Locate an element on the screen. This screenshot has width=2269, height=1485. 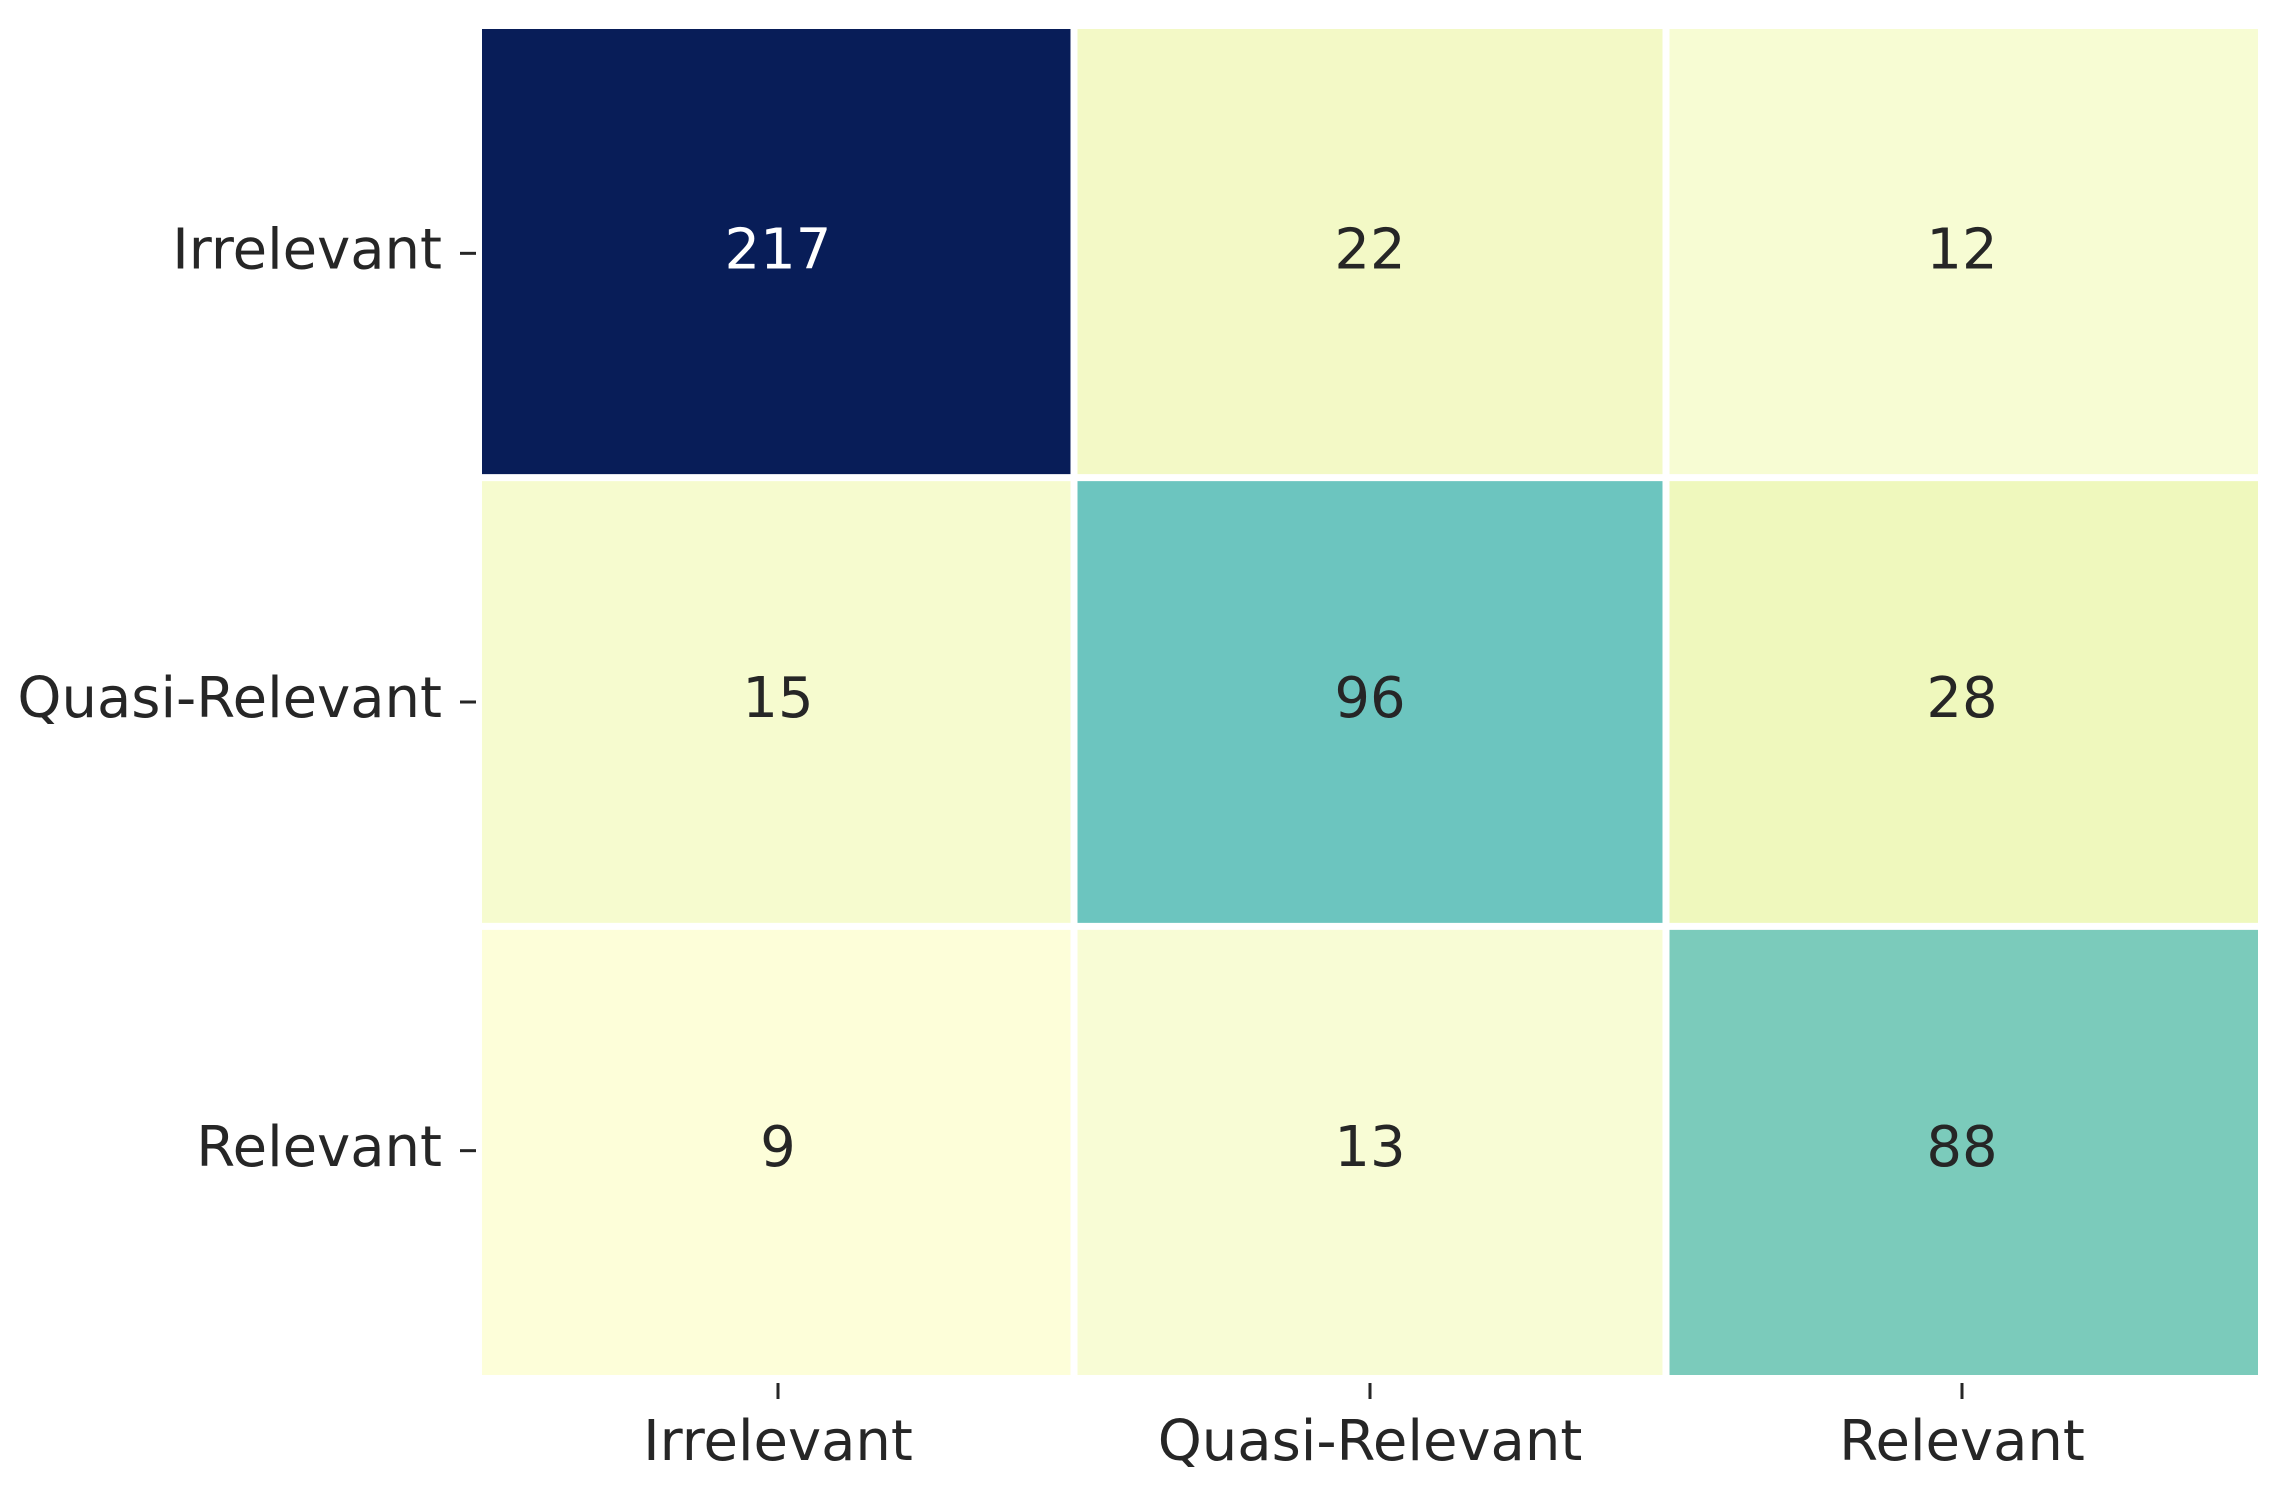
x-tick-label: Relevant is located at coordinates (1962, 1441).